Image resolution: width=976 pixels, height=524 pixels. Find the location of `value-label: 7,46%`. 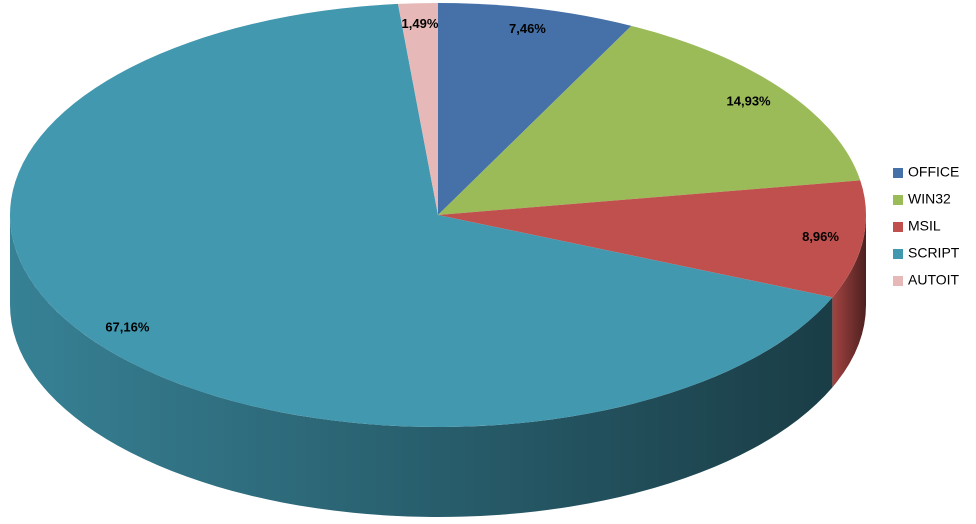

value-label: 7,46% is located at coordinates (527, 28).